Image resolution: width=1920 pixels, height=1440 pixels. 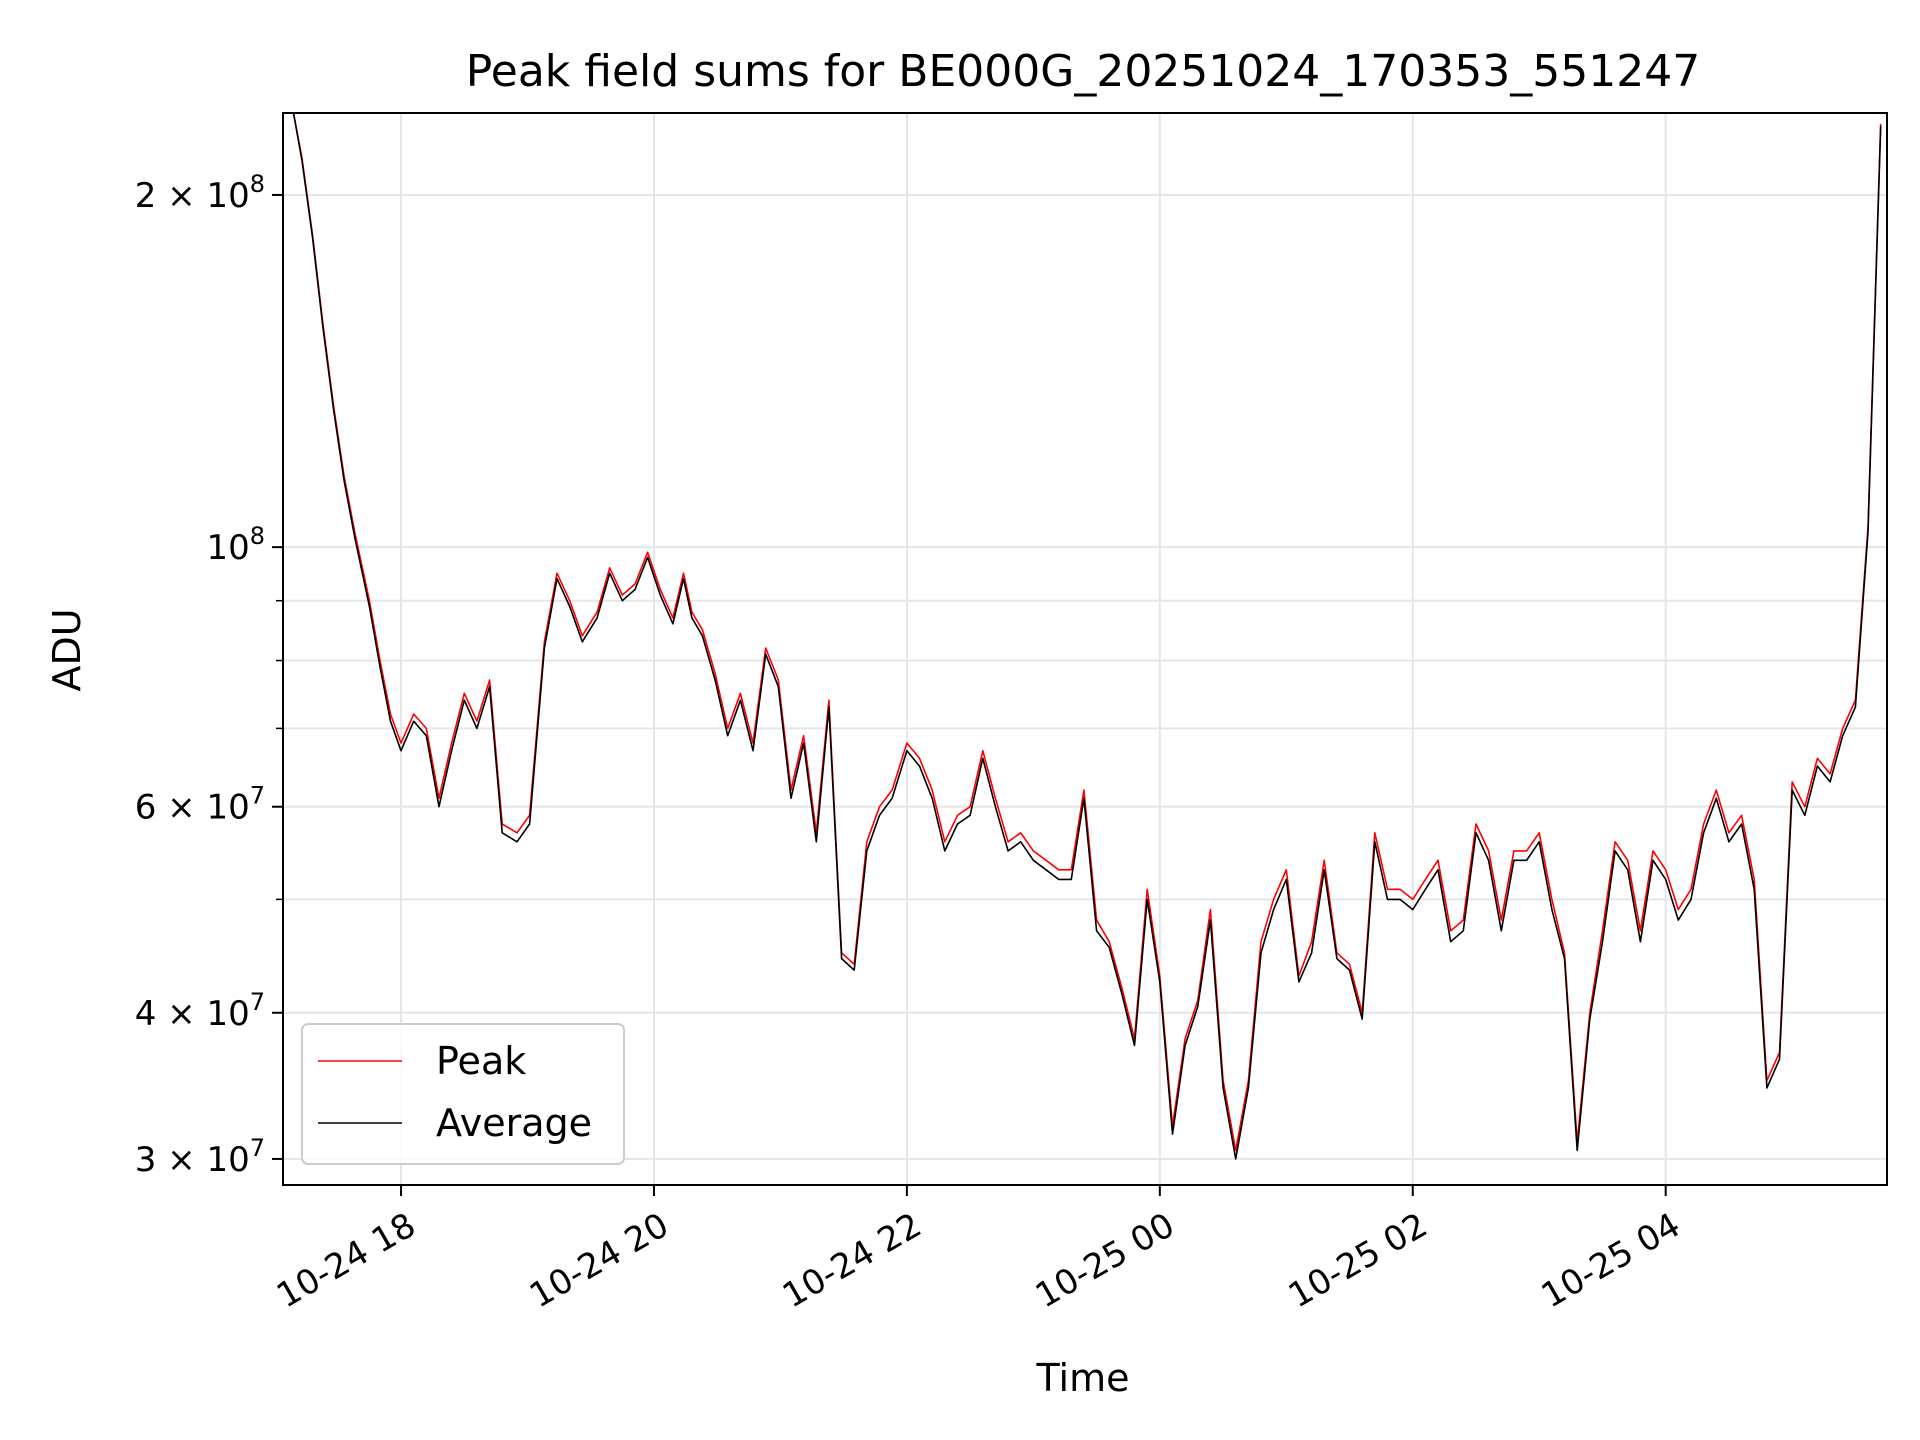 I want to click on y-tick-mantissa: 2, so click(x=146, y=196).